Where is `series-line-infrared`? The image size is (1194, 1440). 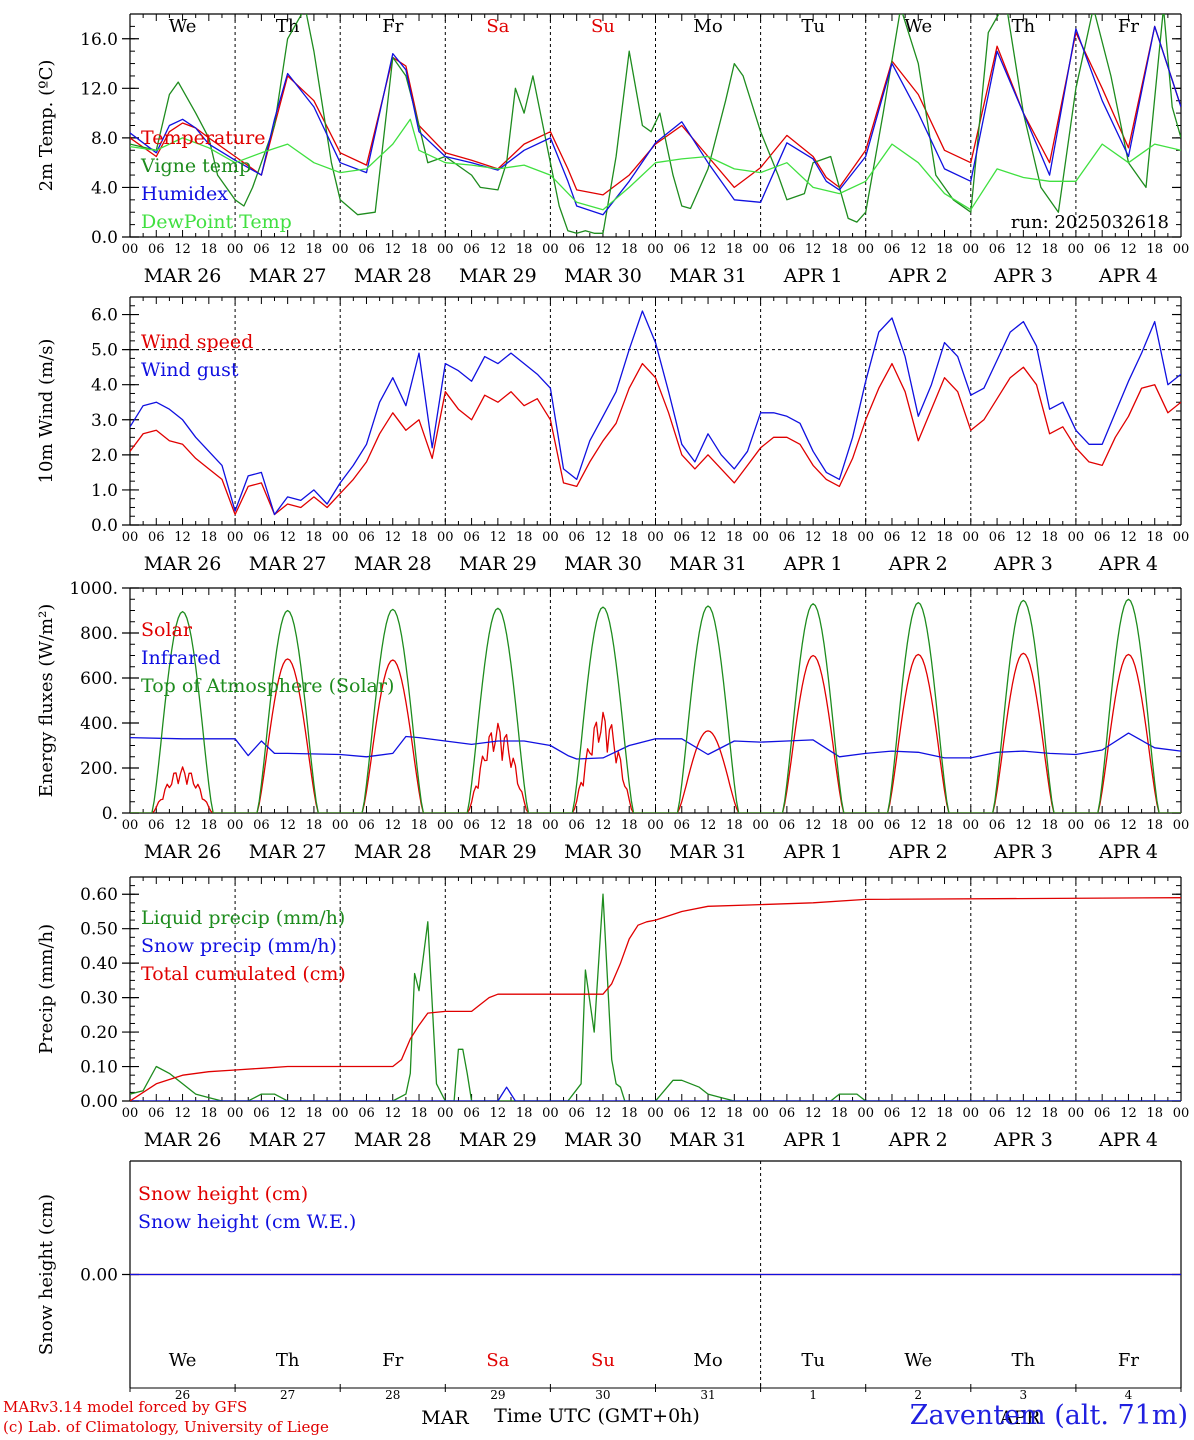 series-line-infrared is located at coordinates (655, 746).